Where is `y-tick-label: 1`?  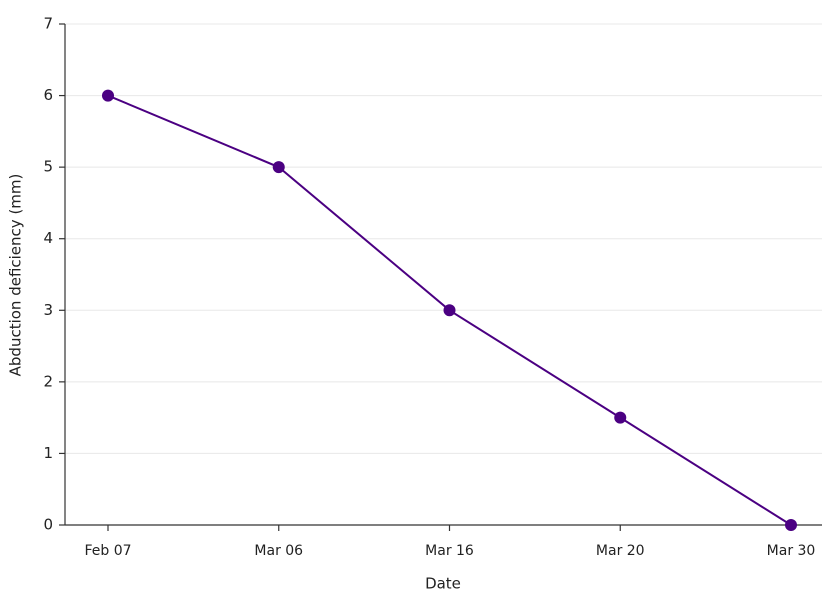
y-tick-label: 1 is located at coordinates (48, 453).